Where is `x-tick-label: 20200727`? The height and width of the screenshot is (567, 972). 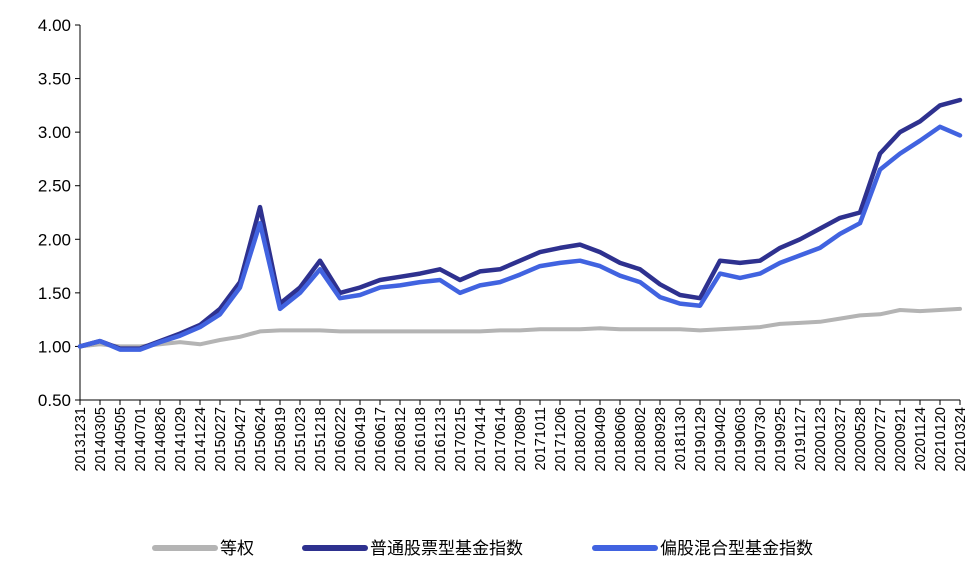
x-tick-label: 20200727 is located at coordinates (881, 439).